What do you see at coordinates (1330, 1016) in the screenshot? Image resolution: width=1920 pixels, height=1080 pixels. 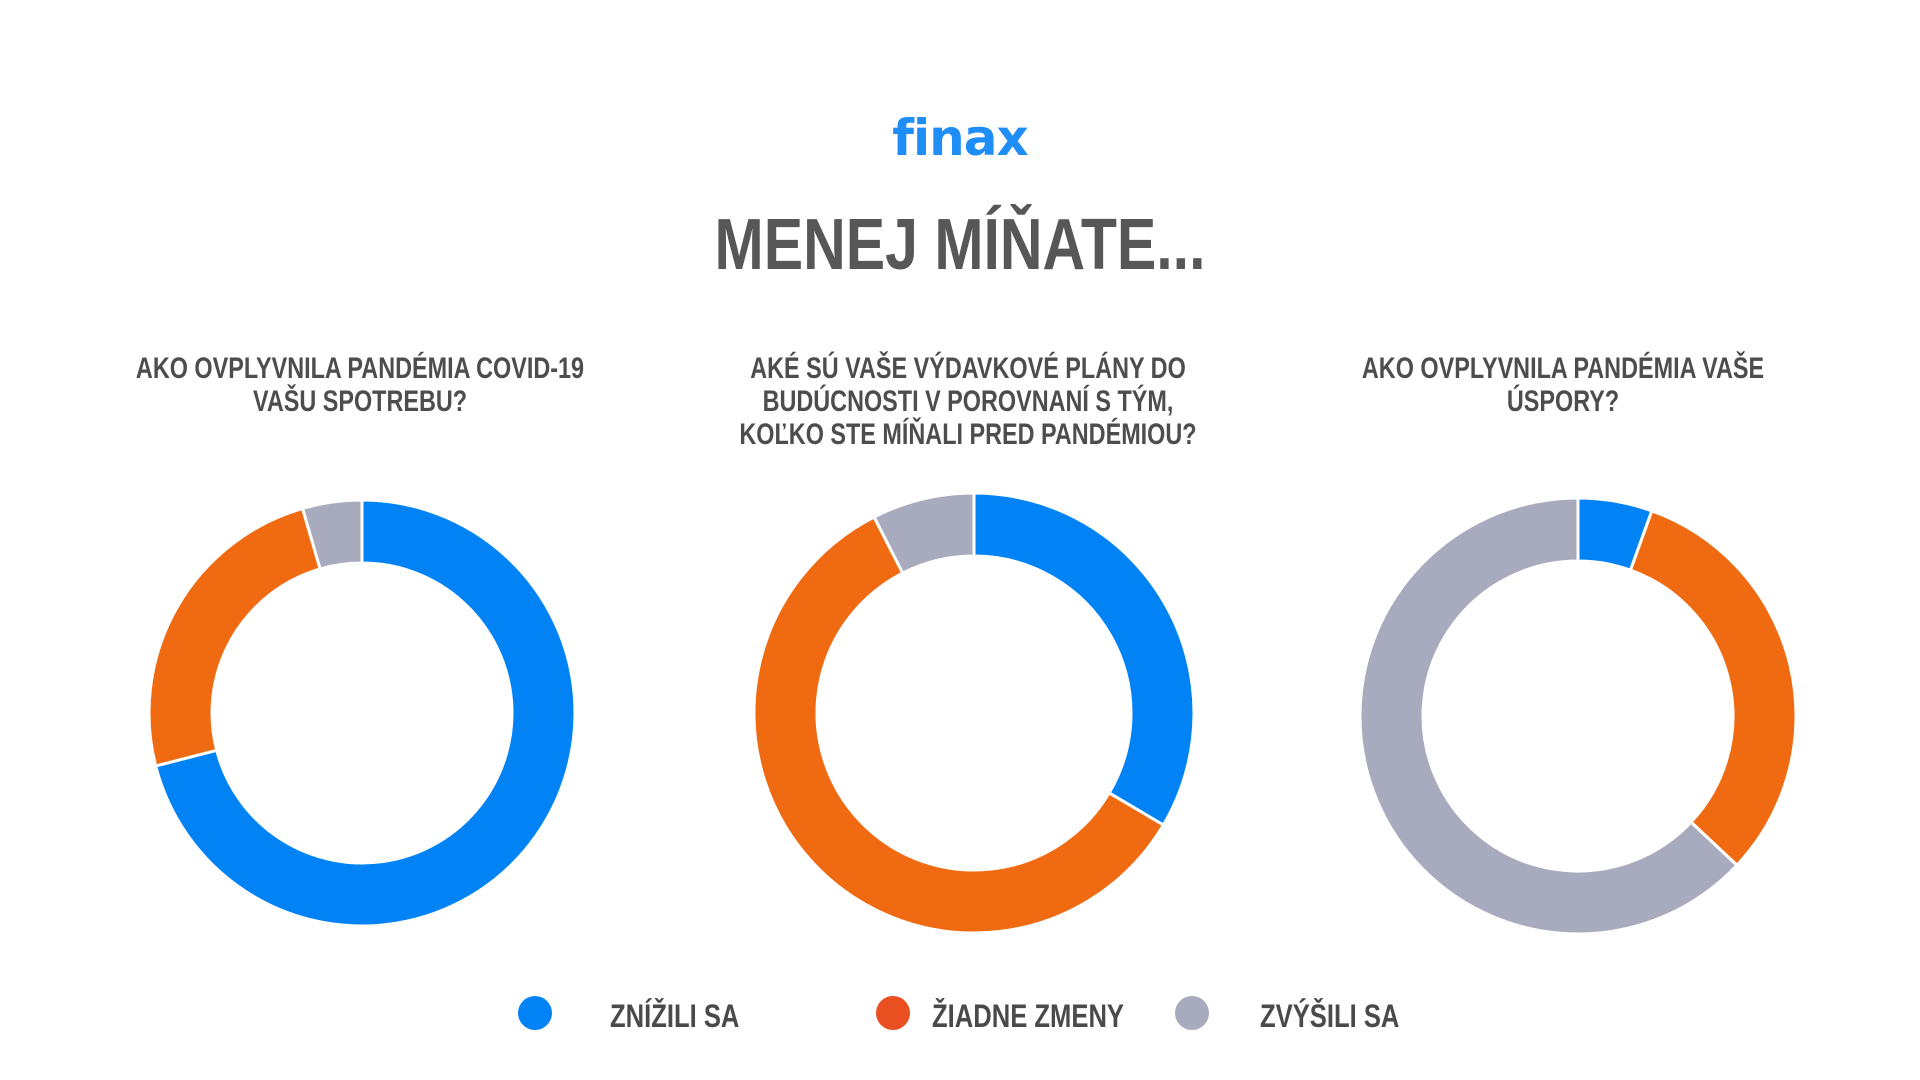 I see `legend-label-zvysili: ZVÝŠILI SA` at bounding box center [1330, 1016].